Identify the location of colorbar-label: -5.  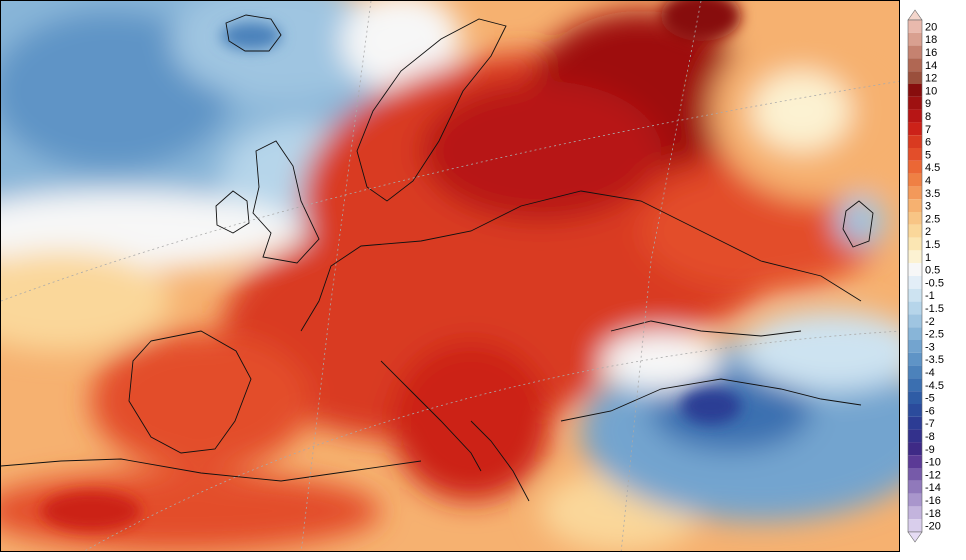
(930, 399).